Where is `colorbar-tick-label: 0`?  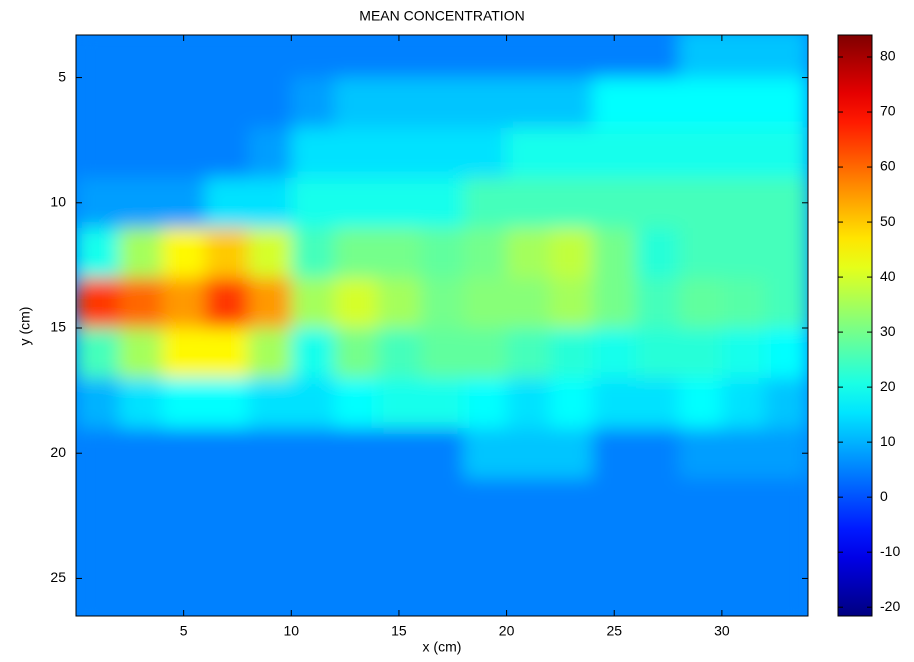 colorbar-tick-label: 0 is located at coordinates (884, 496).